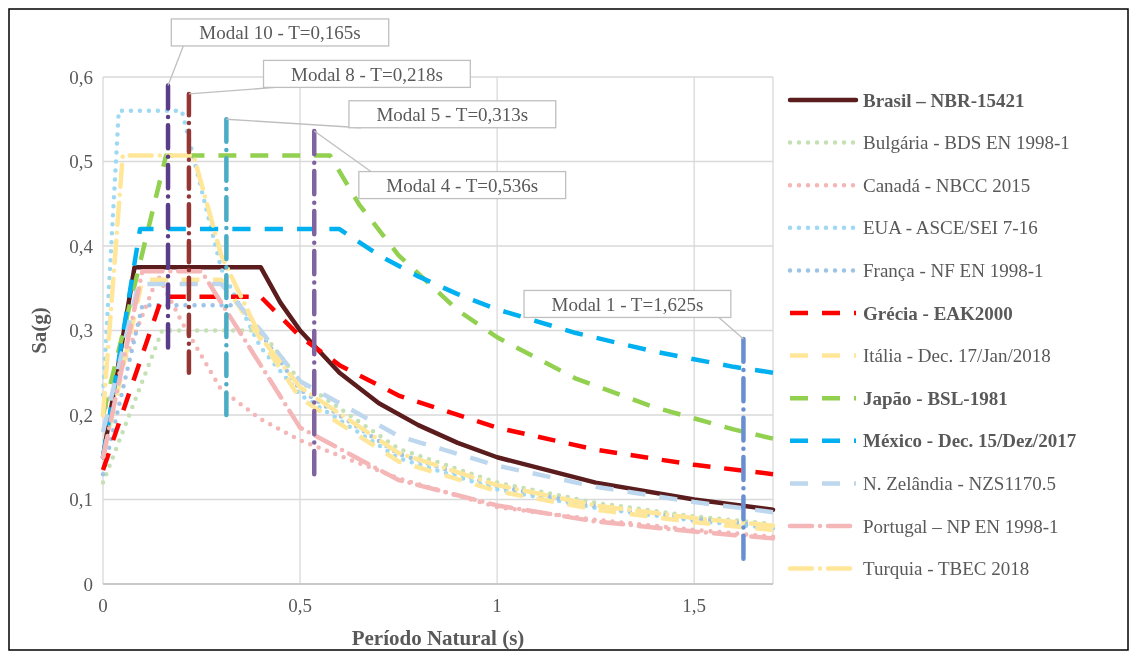 This screenshot has height=659, width=1137. What do you see at coordinates (81, 500) in the screenshot?
I see `y-tick-label: 0,1` at bounding box center [81, 500].